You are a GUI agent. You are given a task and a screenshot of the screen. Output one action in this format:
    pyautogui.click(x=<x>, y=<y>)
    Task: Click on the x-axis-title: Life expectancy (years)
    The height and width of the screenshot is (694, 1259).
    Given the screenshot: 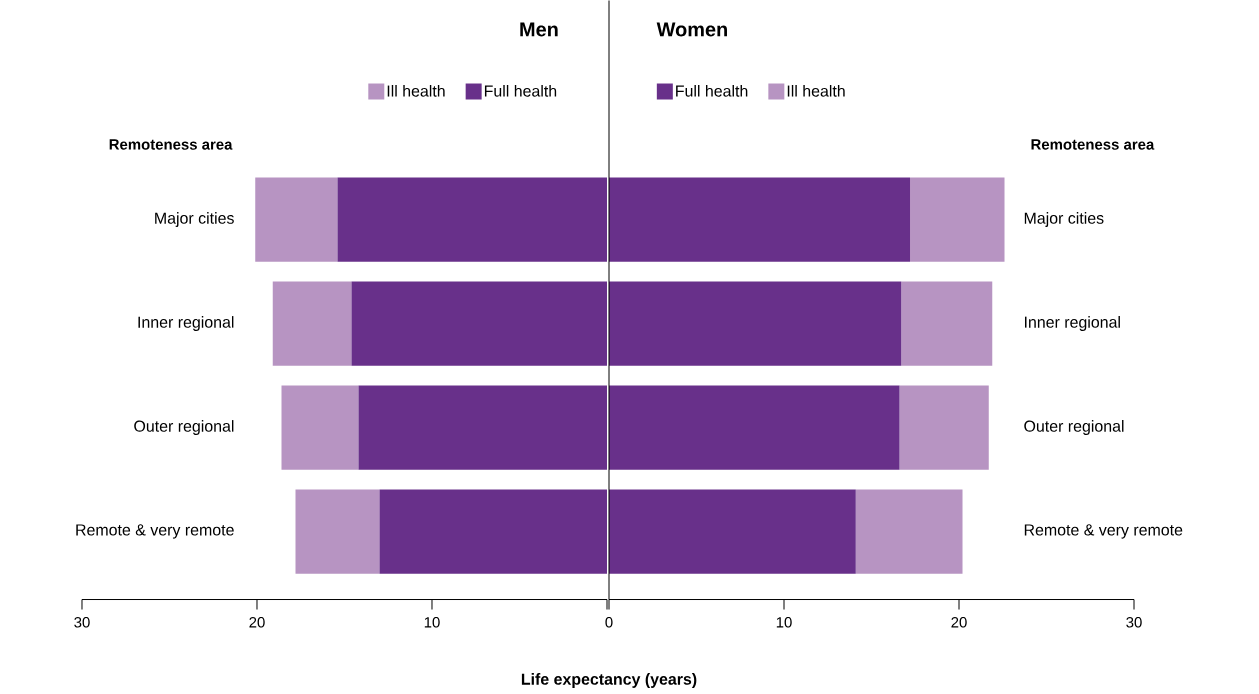 What is the action you would take?
    pyautogui.click(x=609, y=681)
    